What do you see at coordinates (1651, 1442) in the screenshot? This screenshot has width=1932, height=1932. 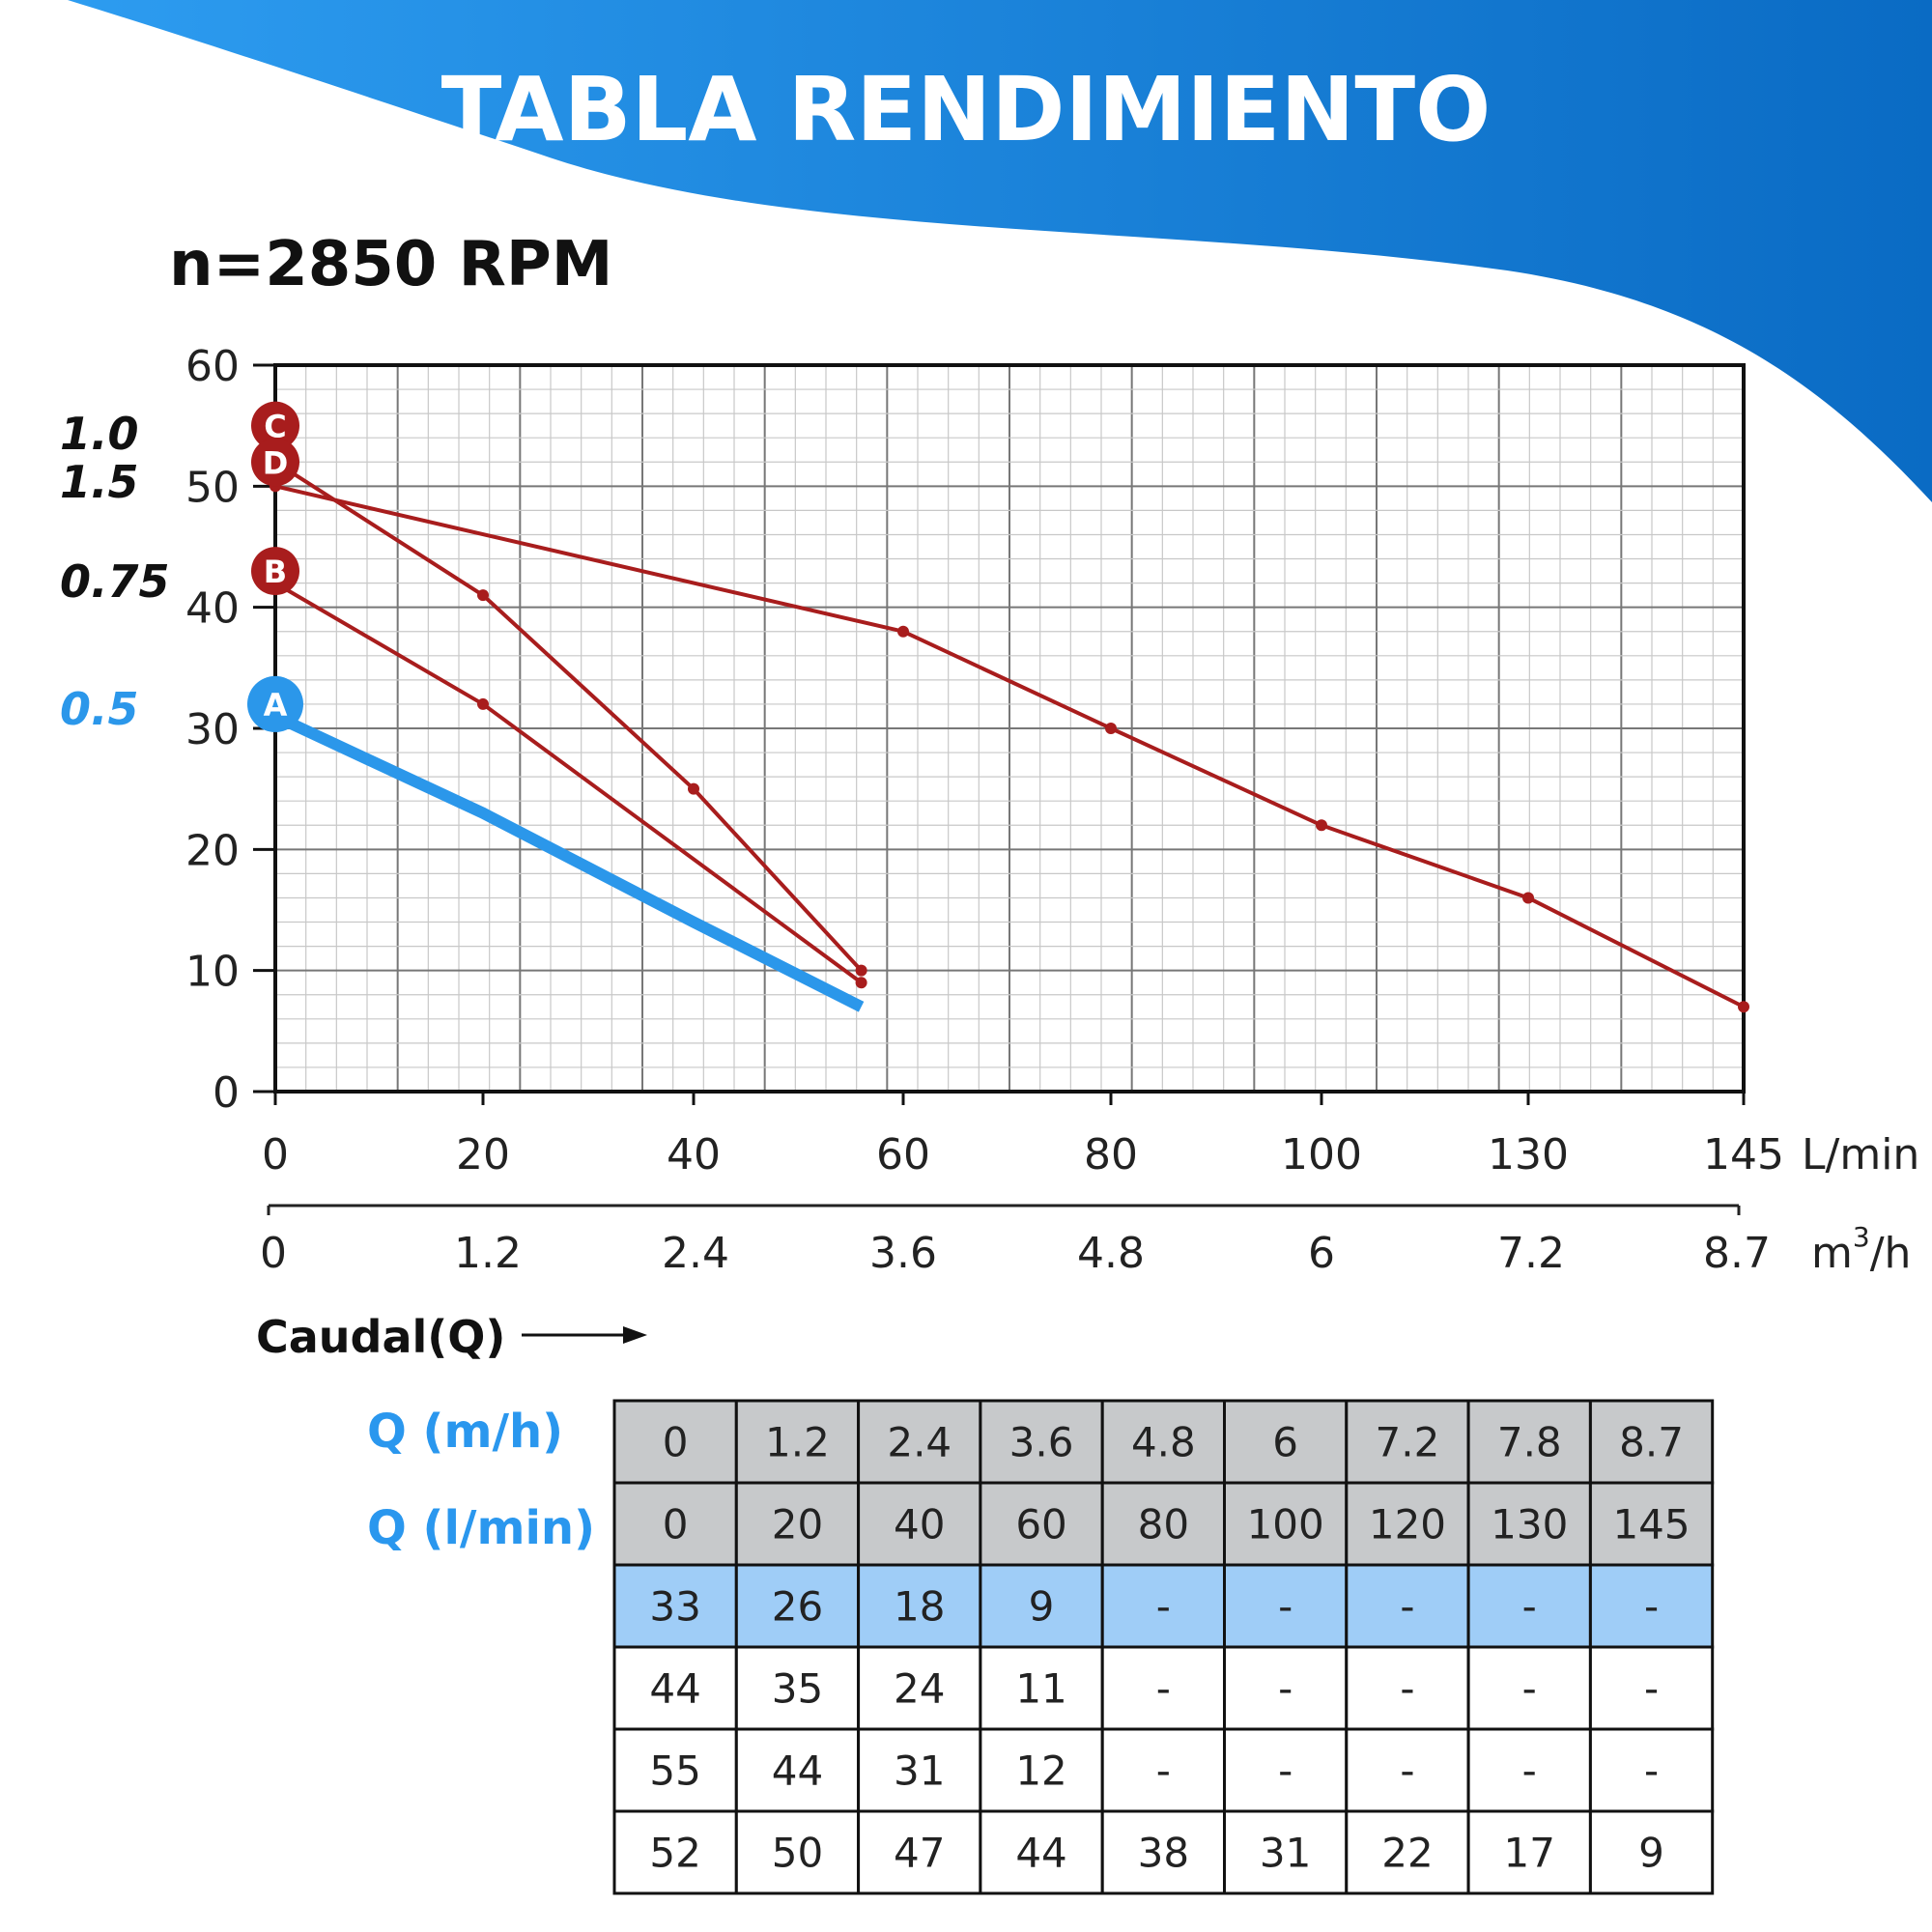 I see `table-cell-value: 8.7` at bounding box center [1651, 1442].